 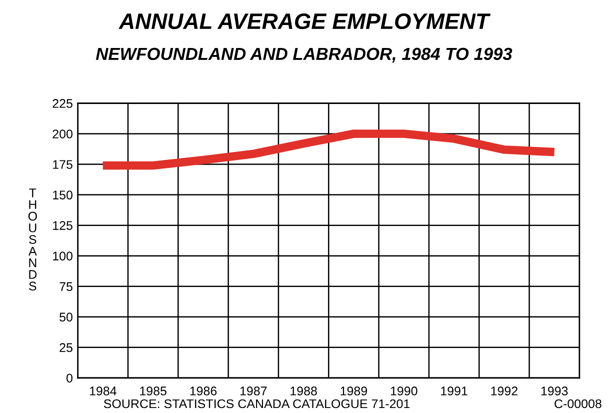 I want to click on y-tick-label: 200, so click(x=62, y=134).